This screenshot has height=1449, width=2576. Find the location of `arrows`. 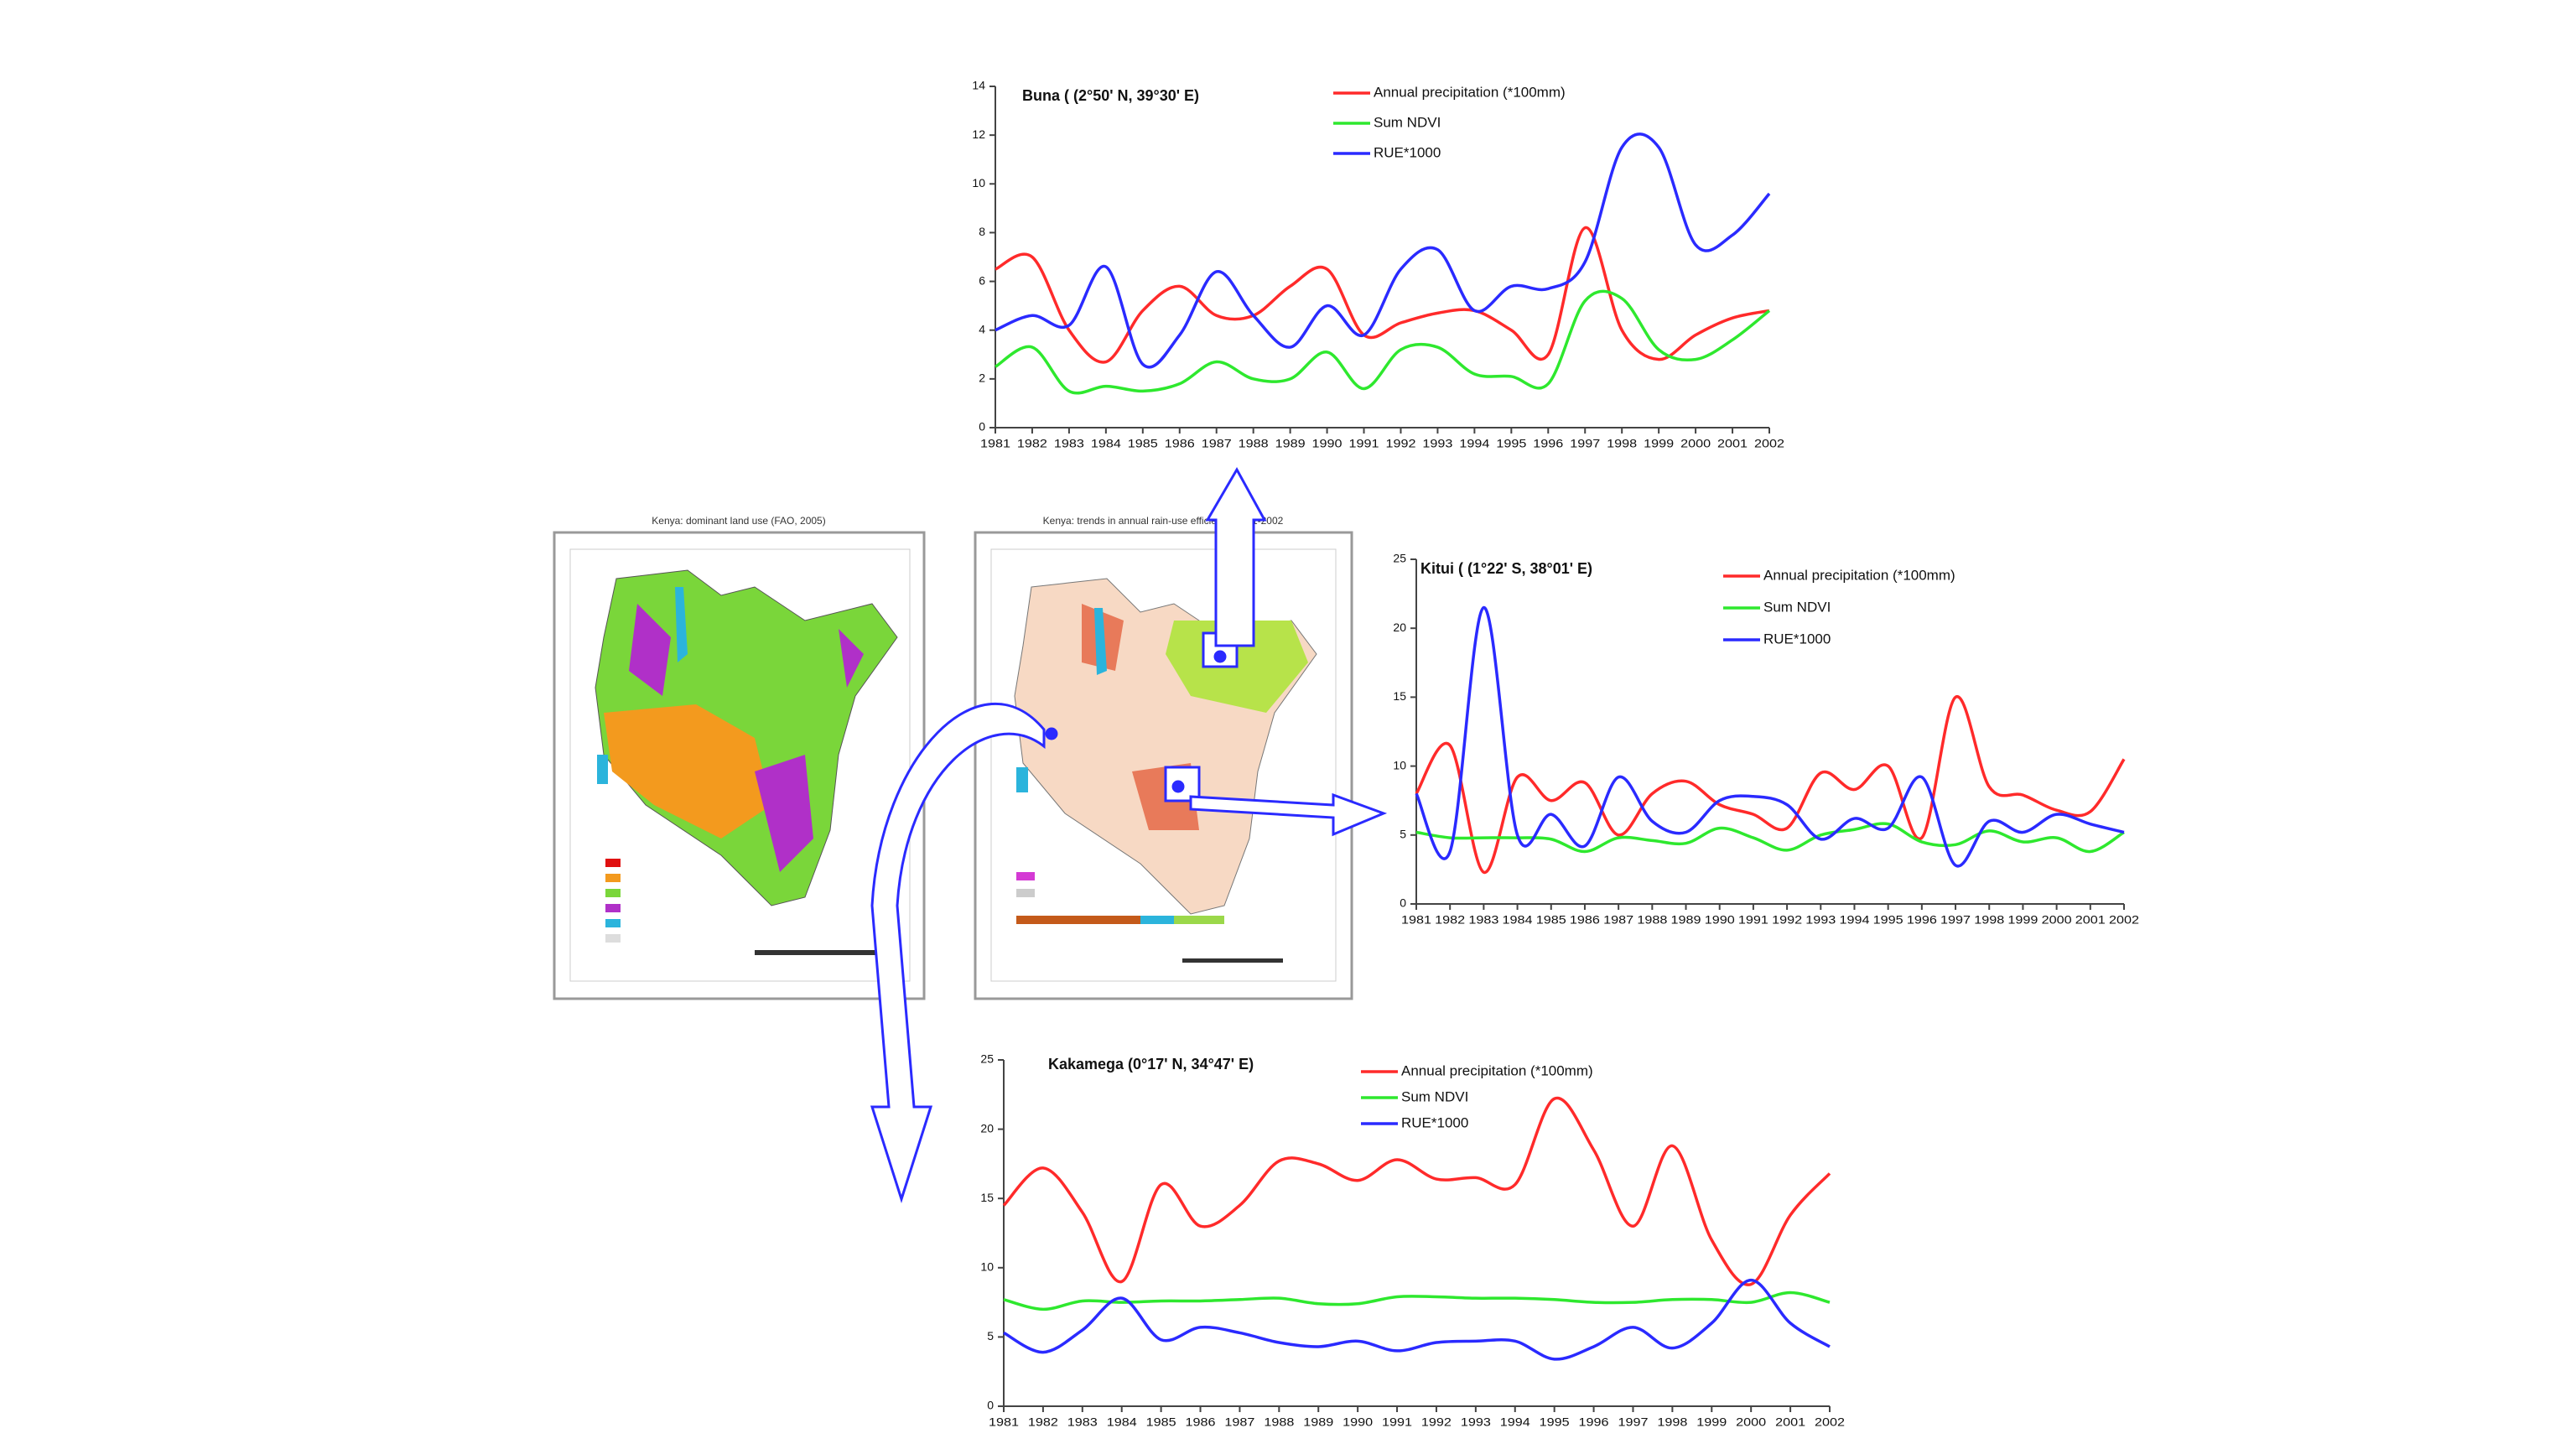

arrows is located at coordinates (1129, 834).